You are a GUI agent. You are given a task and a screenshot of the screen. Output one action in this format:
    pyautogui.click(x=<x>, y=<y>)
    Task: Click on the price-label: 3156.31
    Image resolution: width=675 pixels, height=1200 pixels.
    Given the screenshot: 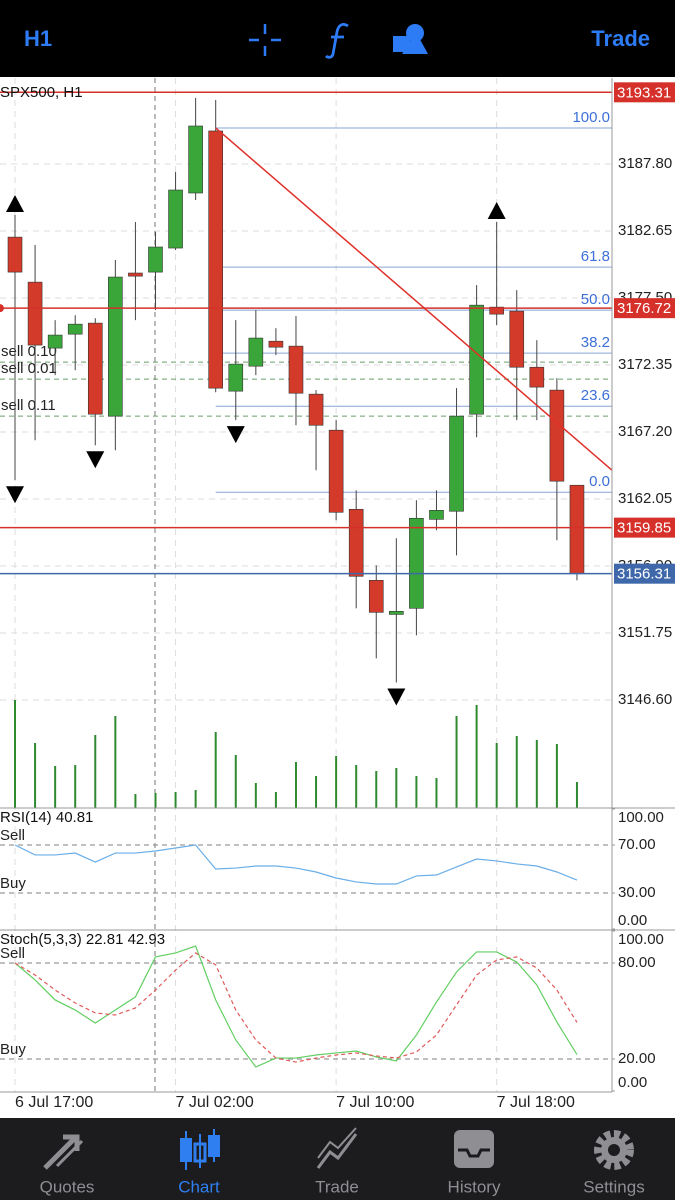 What is the action you would take?
    pyautogui.click(x=644, y=574)
    